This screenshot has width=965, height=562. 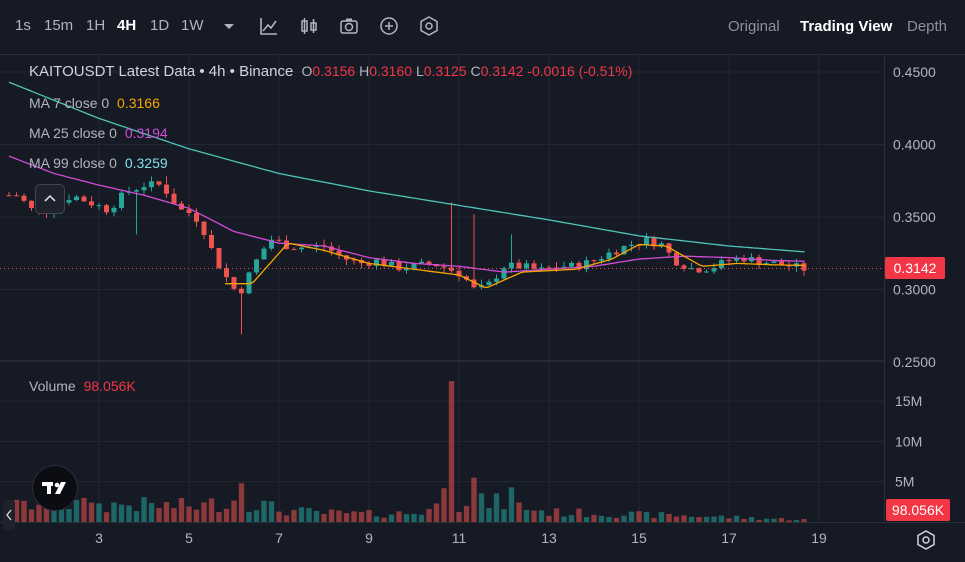 I want to click on ma7-legend: MA 7 close 0 0.3166, so click(x=94, y=103).